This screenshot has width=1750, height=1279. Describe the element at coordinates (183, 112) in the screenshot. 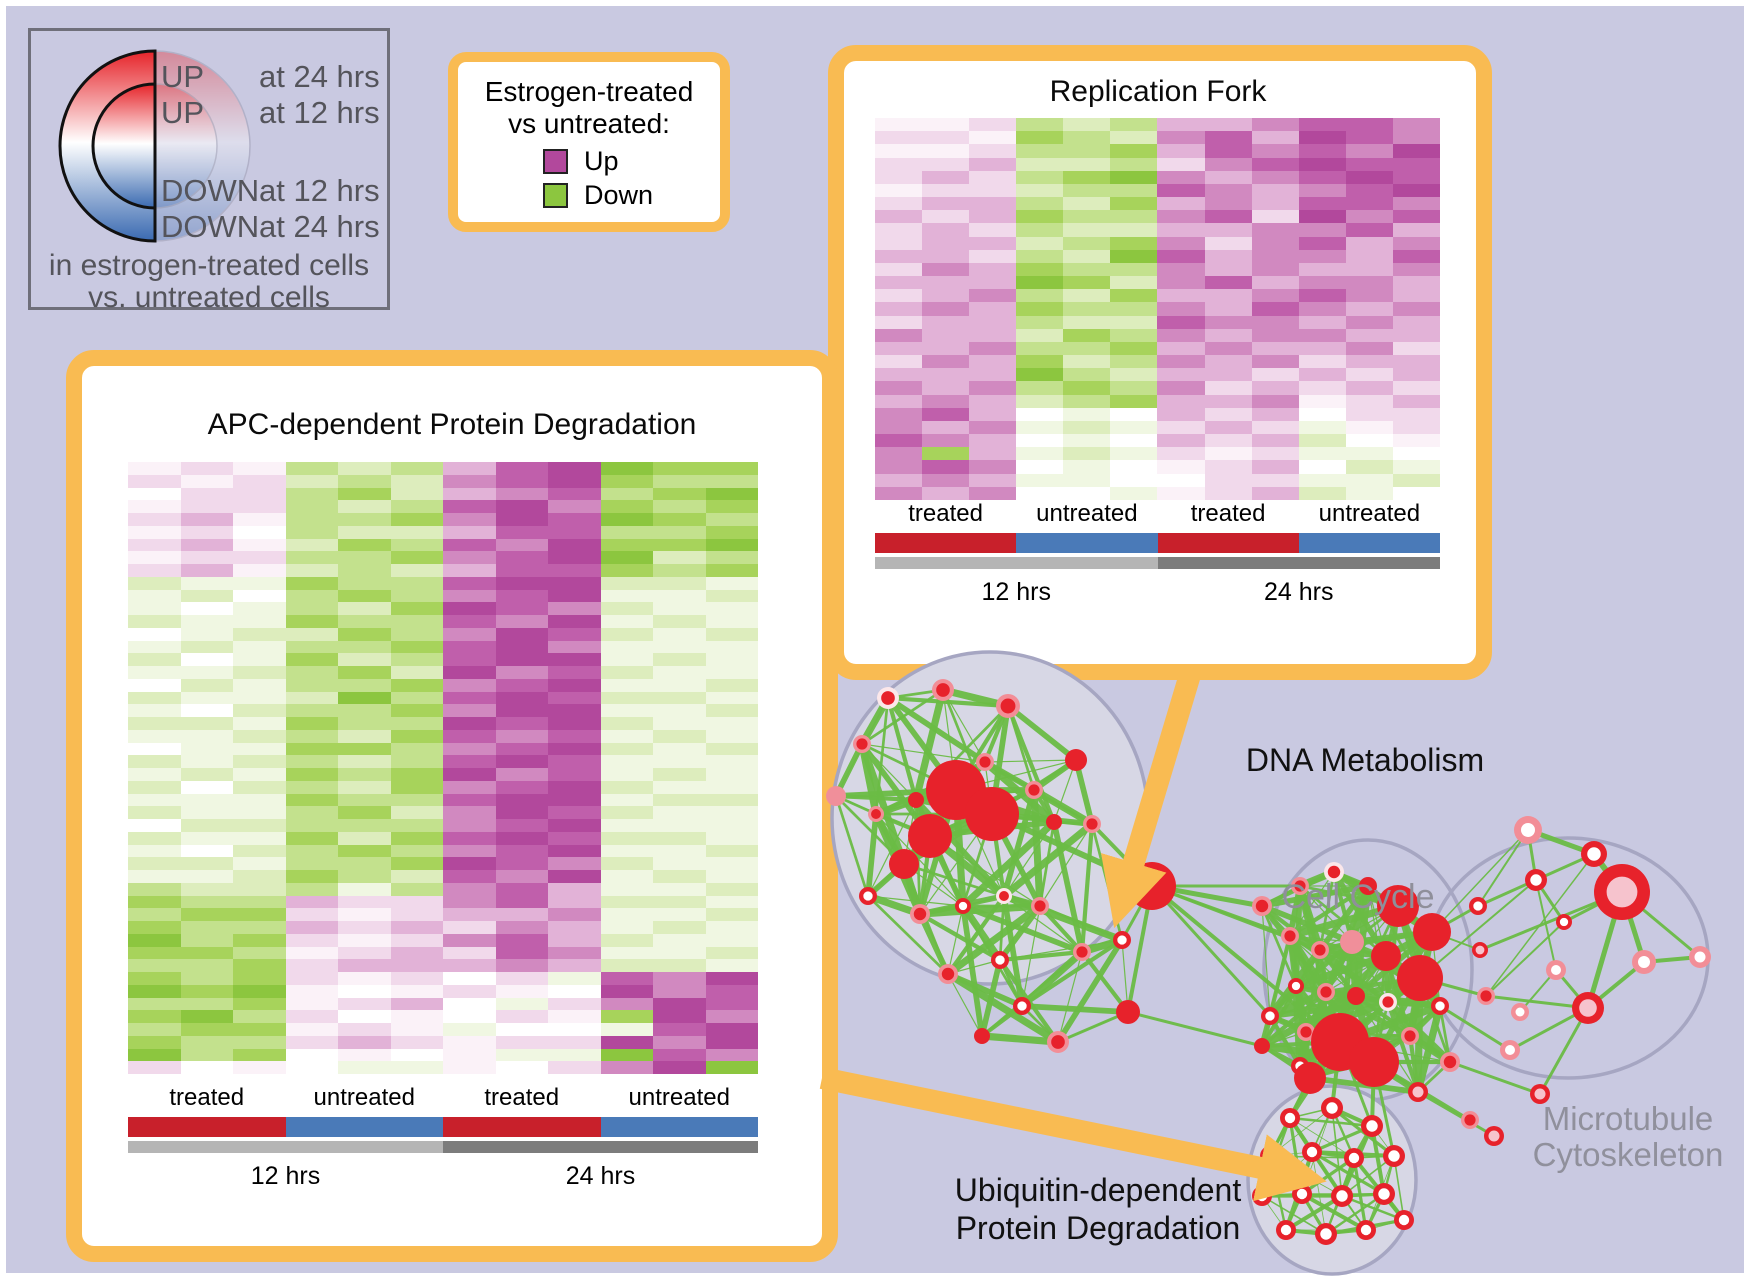

I see `legend-up-12-dir: UP` at that location.